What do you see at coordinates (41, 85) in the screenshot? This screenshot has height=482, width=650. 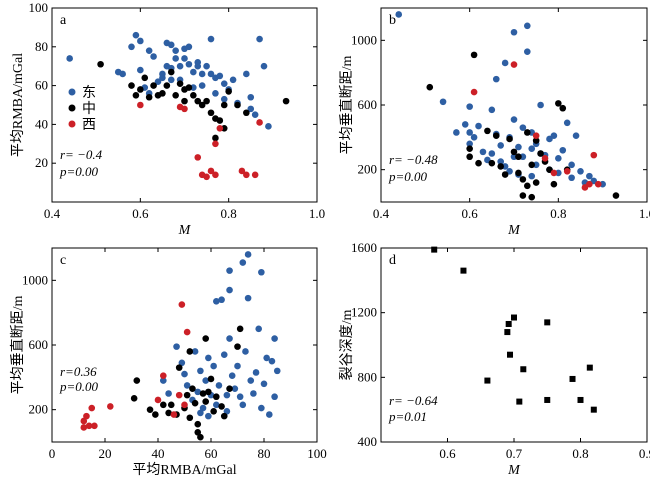 I see `y-tick-label: 60` at bounding box center [41, 85].